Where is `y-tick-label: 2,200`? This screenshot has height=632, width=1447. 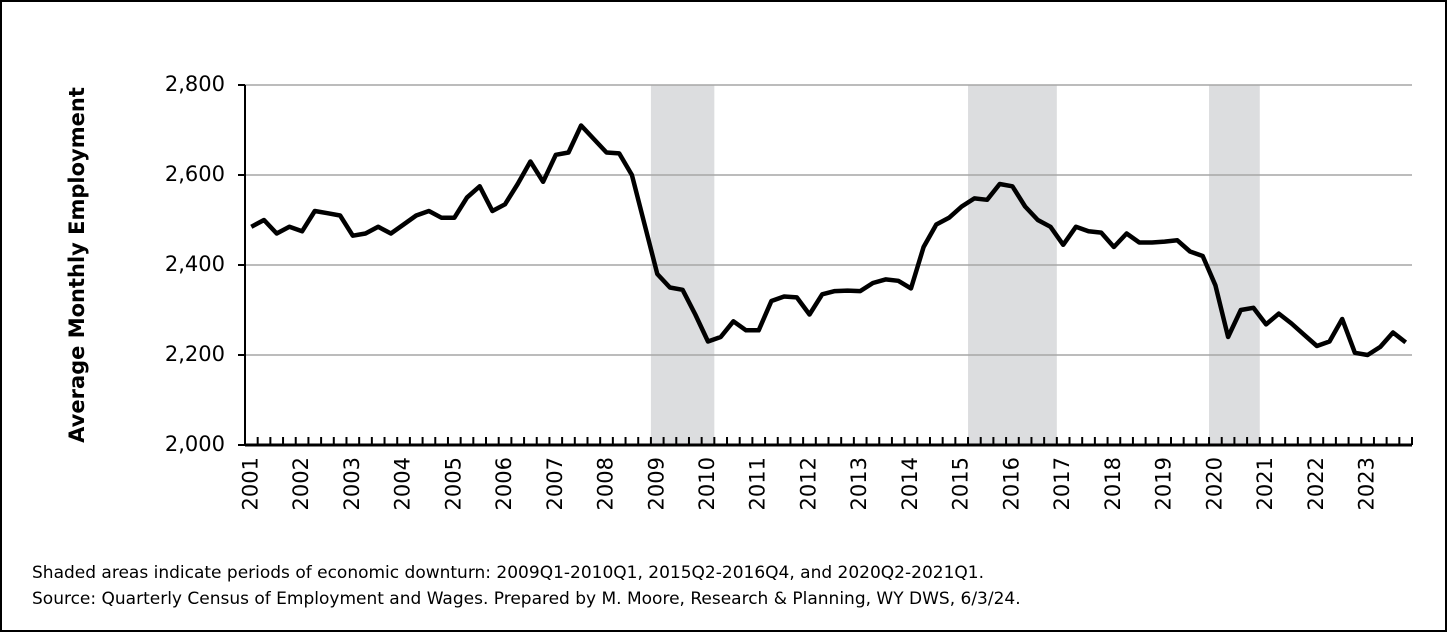
y-tick-label: 2,200 is located at coordinates (195, 354).